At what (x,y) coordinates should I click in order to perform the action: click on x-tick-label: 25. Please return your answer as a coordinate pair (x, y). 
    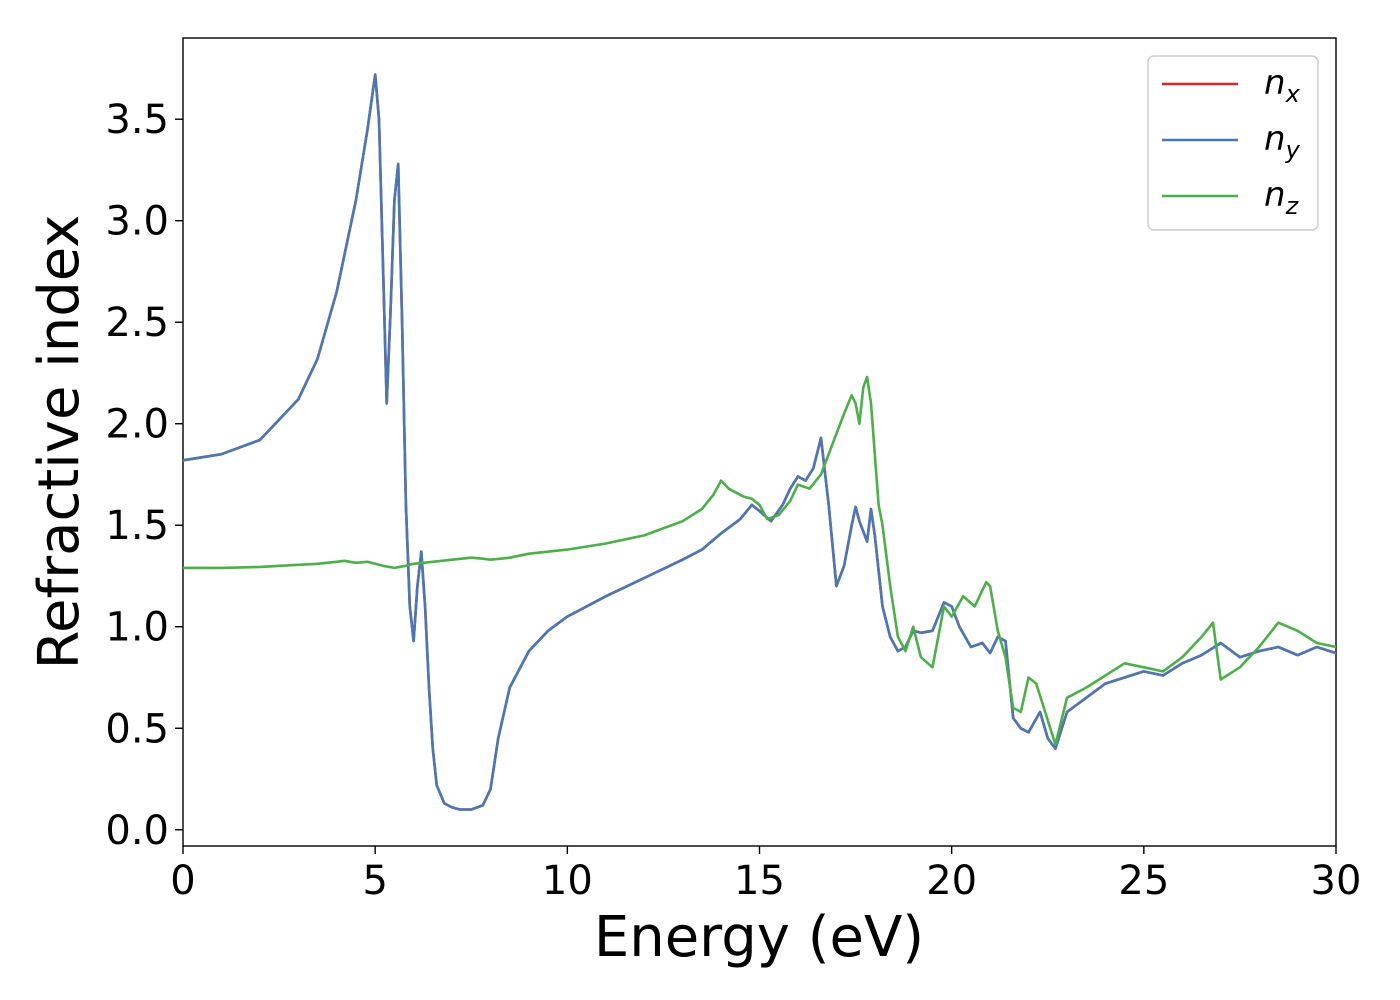
    Looking at the image, I should click on (1143, 881).